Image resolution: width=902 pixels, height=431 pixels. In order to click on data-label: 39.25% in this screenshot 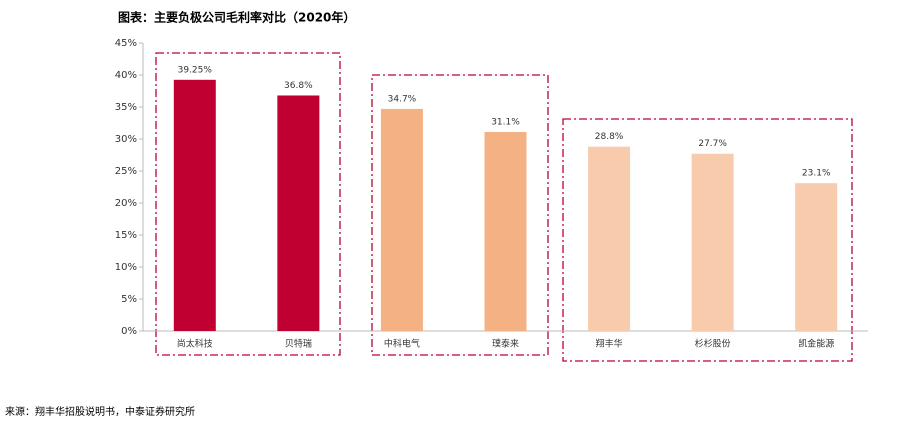, I will do `click(195, 70)`.